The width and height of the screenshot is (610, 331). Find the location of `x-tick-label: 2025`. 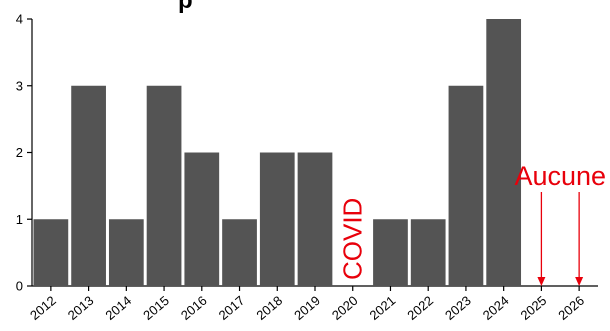

x-tick-label: 2025 is located at coordinates (534, 308).